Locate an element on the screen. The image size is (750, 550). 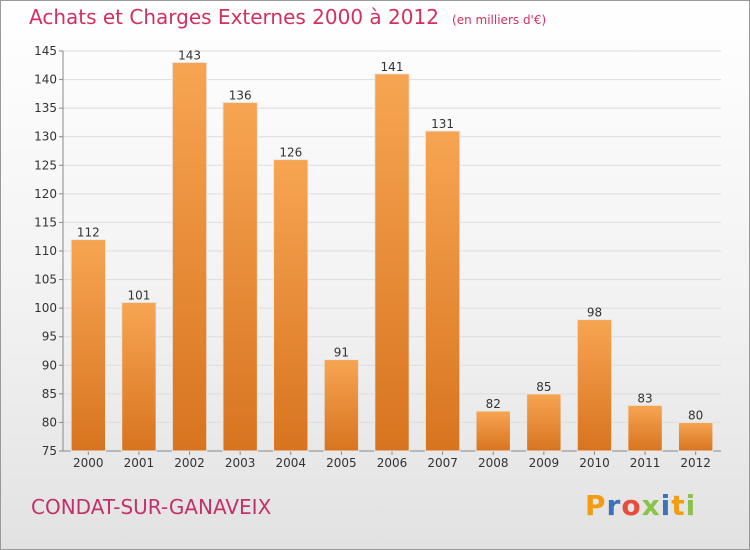
y-tick-label: 90 is located at coordinates (49, 365).